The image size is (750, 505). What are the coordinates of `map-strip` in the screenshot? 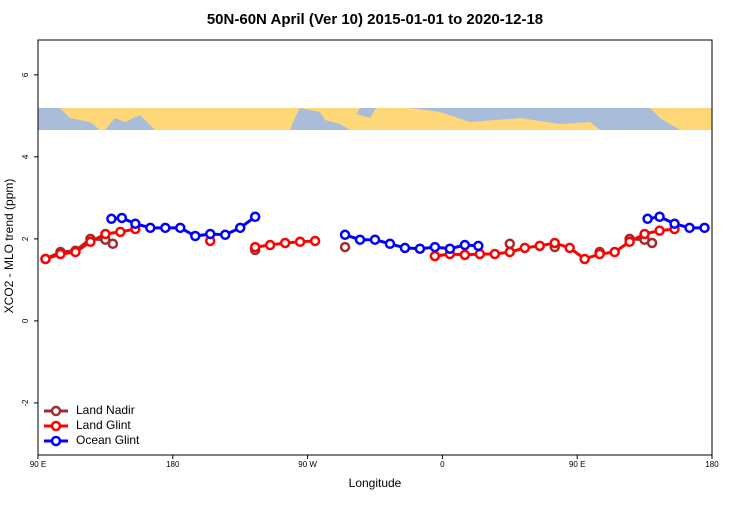 It's located at (375, 119).